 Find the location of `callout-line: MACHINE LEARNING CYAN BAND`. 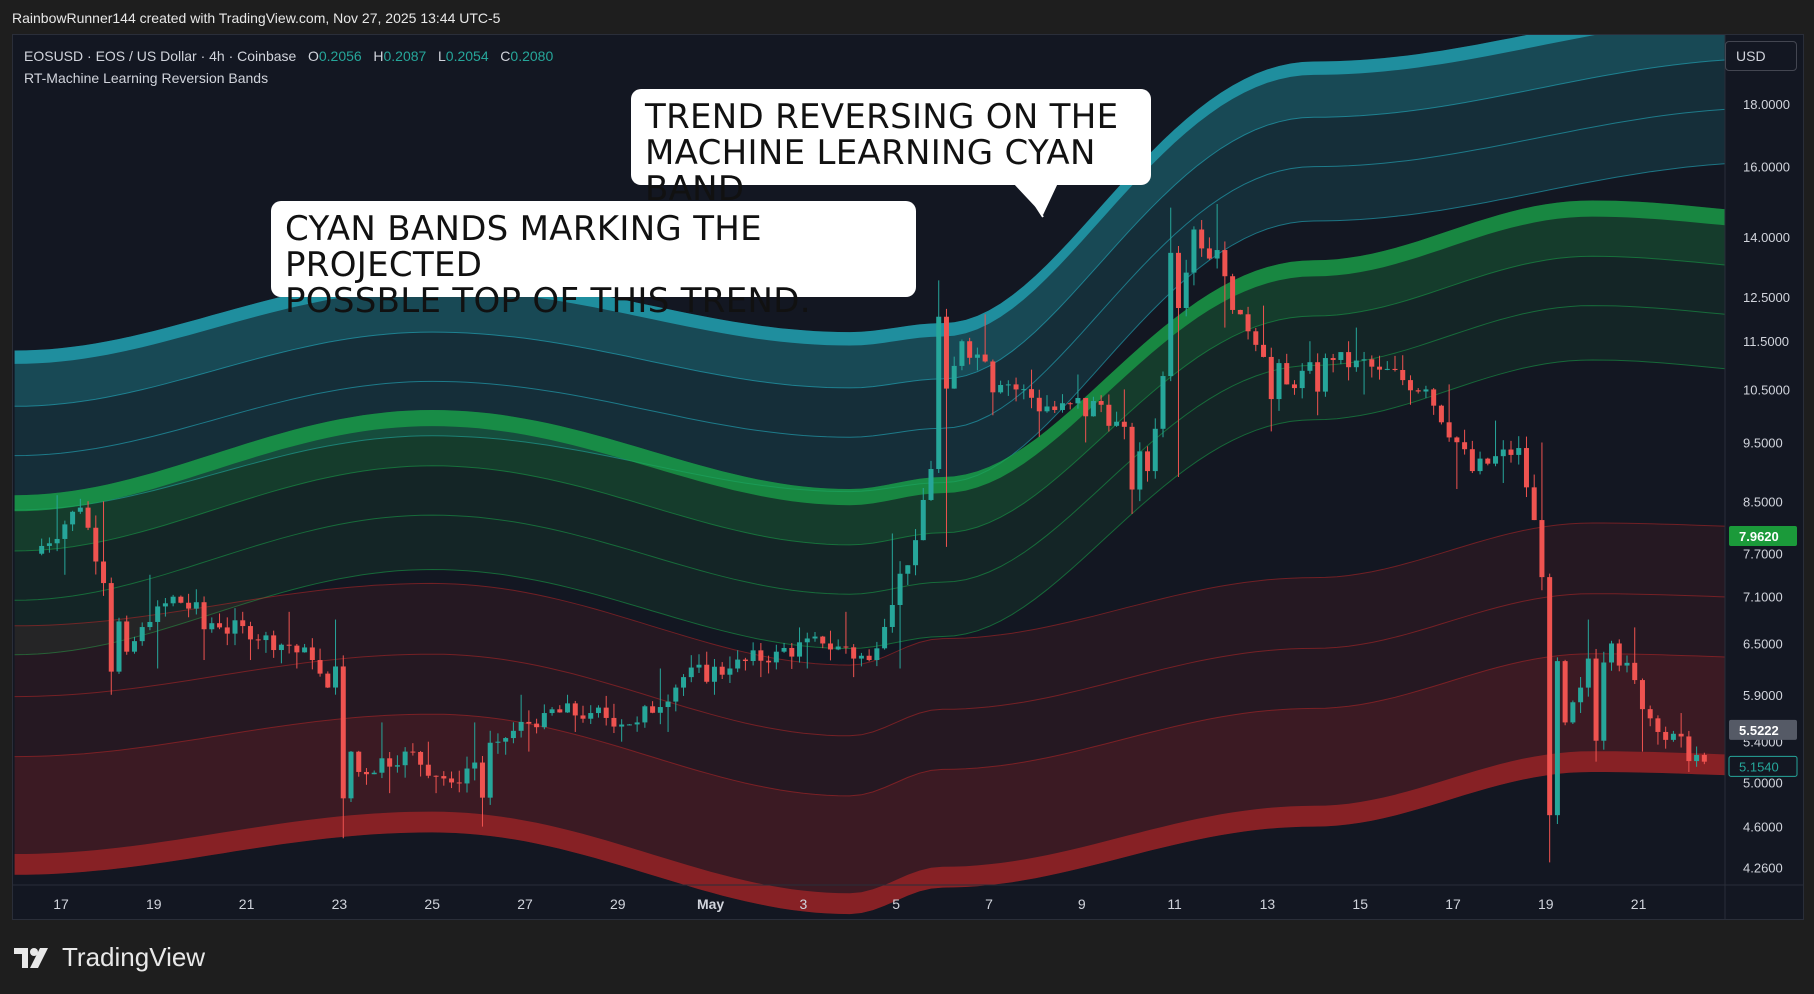

callout-line: MACHINE LEARNING CYAN BAND is located at coordinates (870, 171).